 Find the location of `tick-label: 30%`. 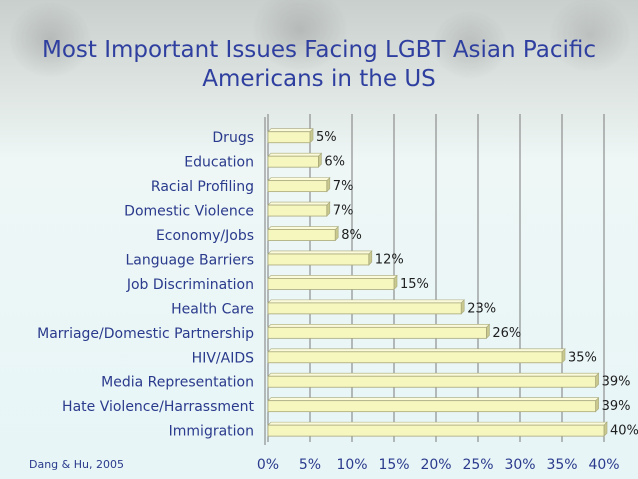

tick-label: 30% is located at coordinates (519, 465).